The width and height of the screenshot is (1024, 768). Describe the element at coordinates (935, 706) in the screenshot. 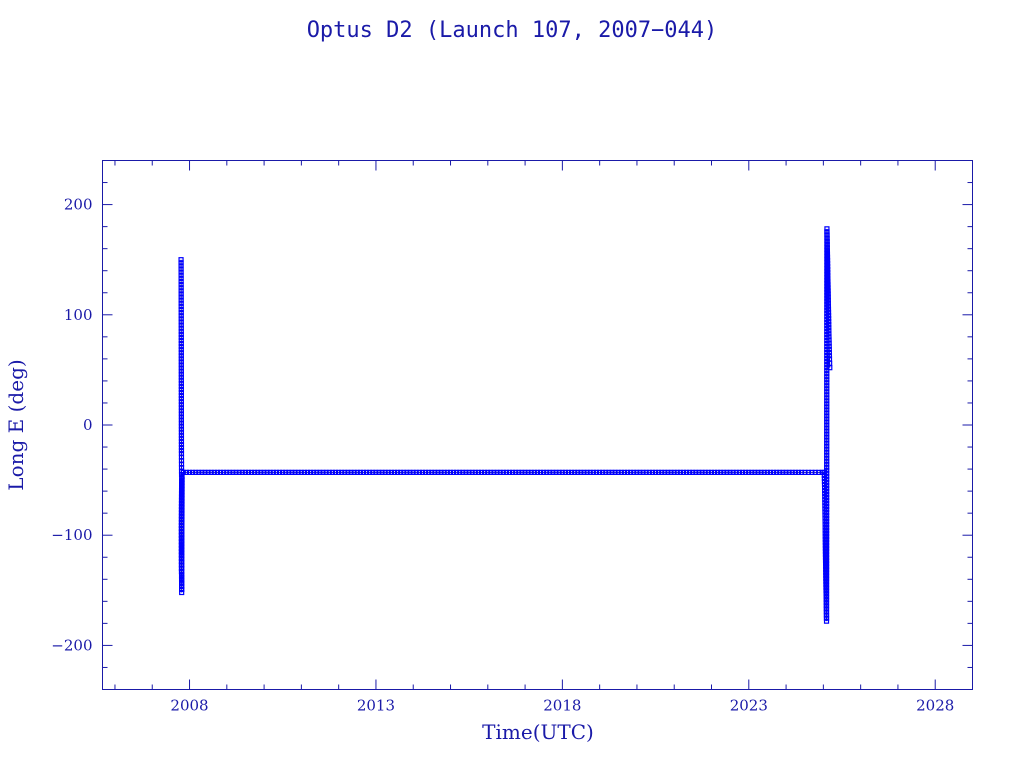

I see `x-tick-label: 2028` at that location.